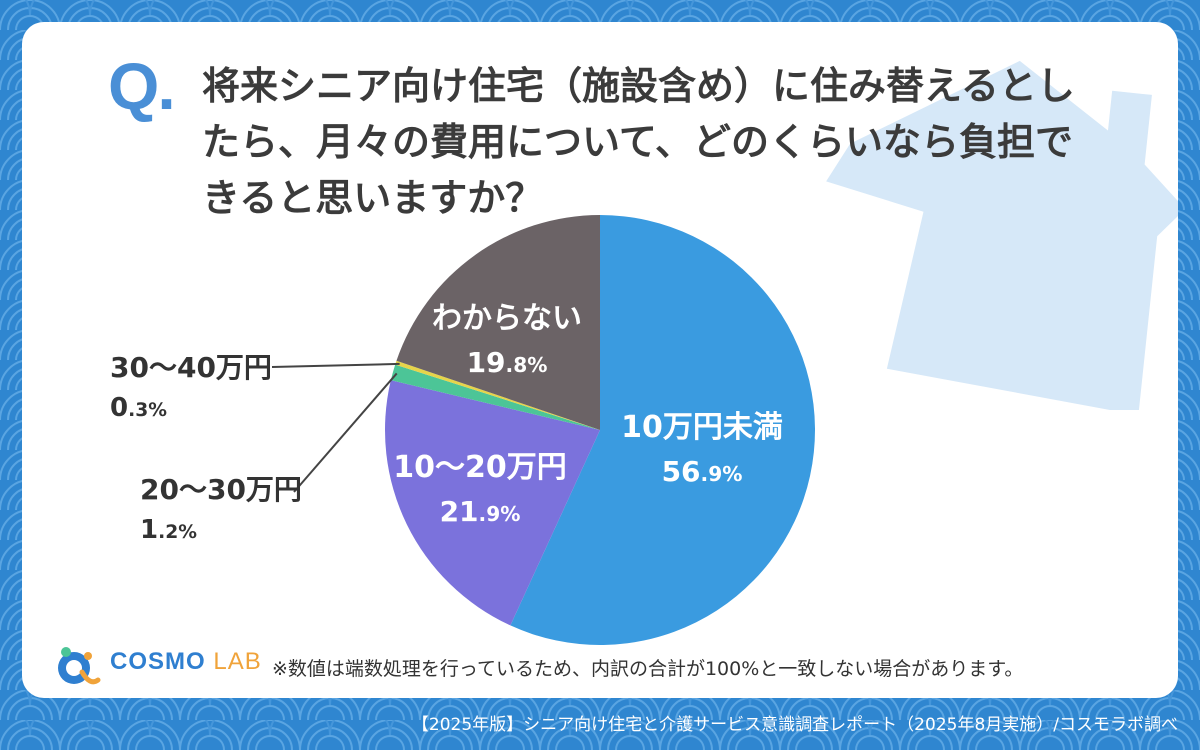  I want to click on question-mark-label: Q., so click(142, 86).